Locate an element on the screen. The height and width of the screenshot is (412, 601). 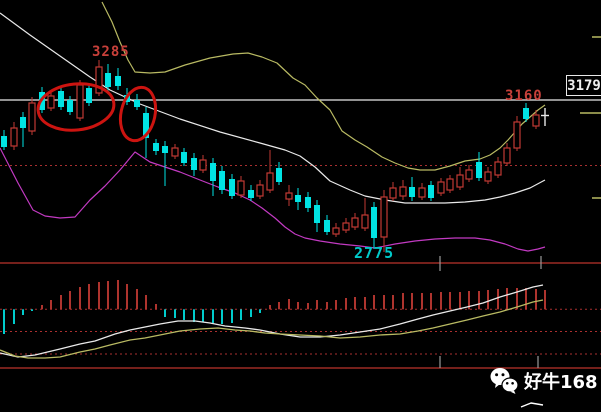
current-price-box: 3179 is located at coordinates (583, 85).